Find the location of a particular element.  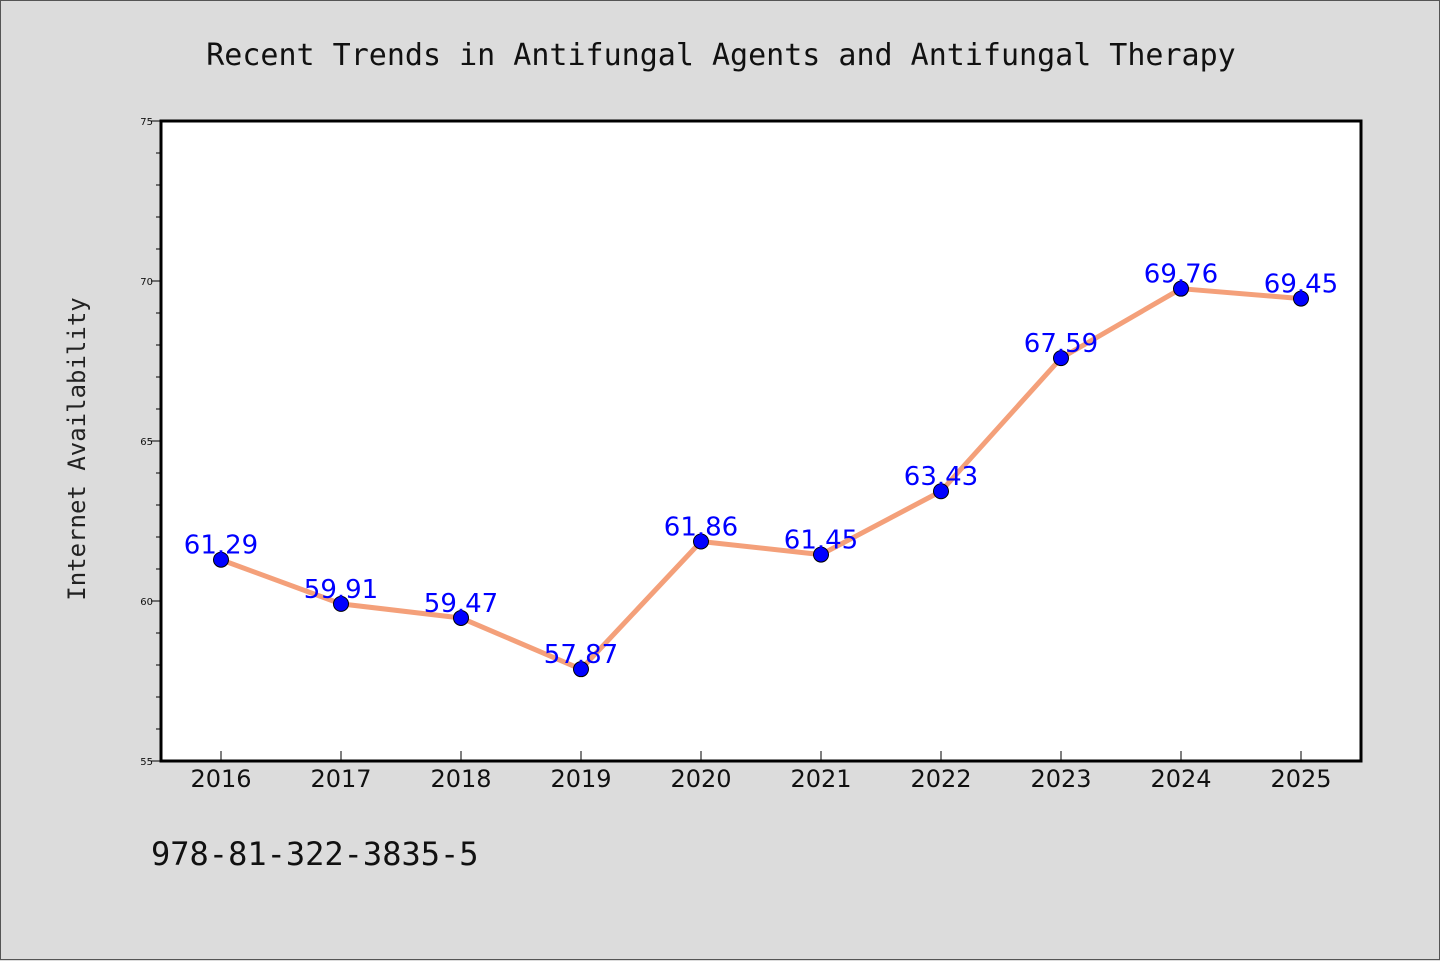

y-axis: 55 60 65 70 75 is located at coordinates (150, 442).